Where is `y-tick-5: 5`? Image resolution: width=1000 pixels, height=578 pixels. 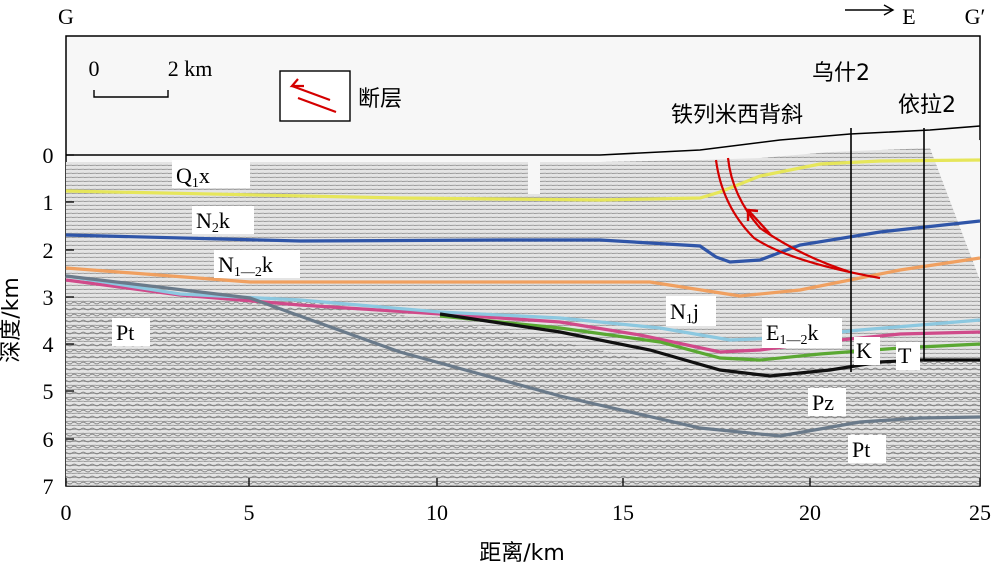 y-tick-5: 5 is located at coordinates (48, 391).